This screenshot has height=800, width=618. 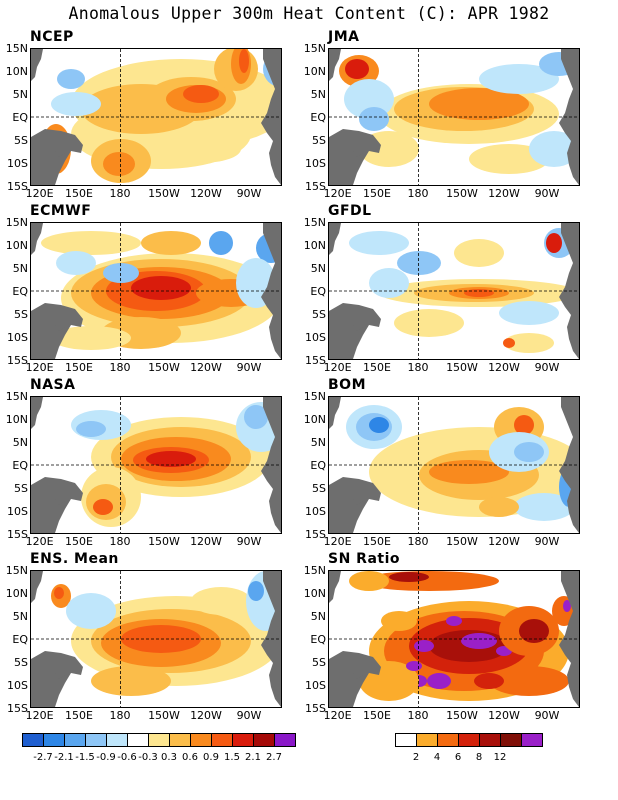 I want to click on colorbar-label: 0.3, so click(x=169, y=757).